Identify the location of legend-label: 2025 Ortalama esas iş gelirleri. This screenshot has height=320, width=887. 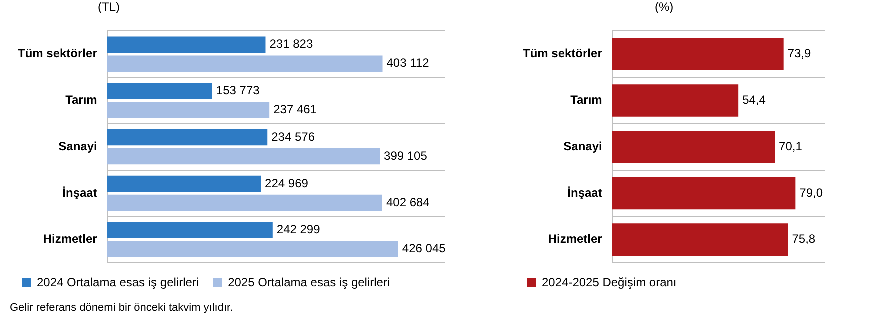
(309, 282).